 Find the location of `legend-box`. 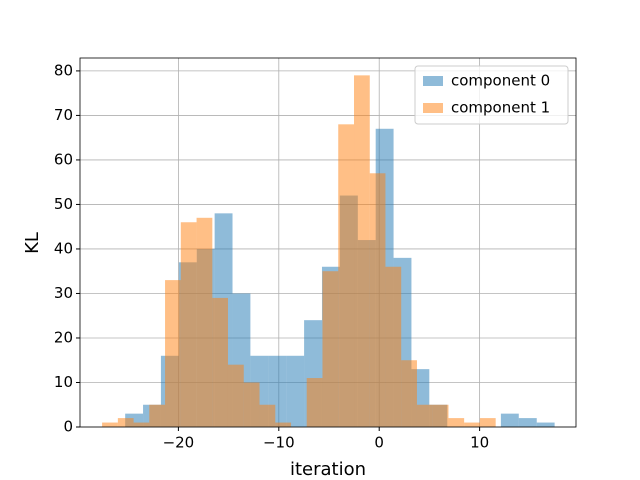

legend-box is located at coordinates (491, 95).